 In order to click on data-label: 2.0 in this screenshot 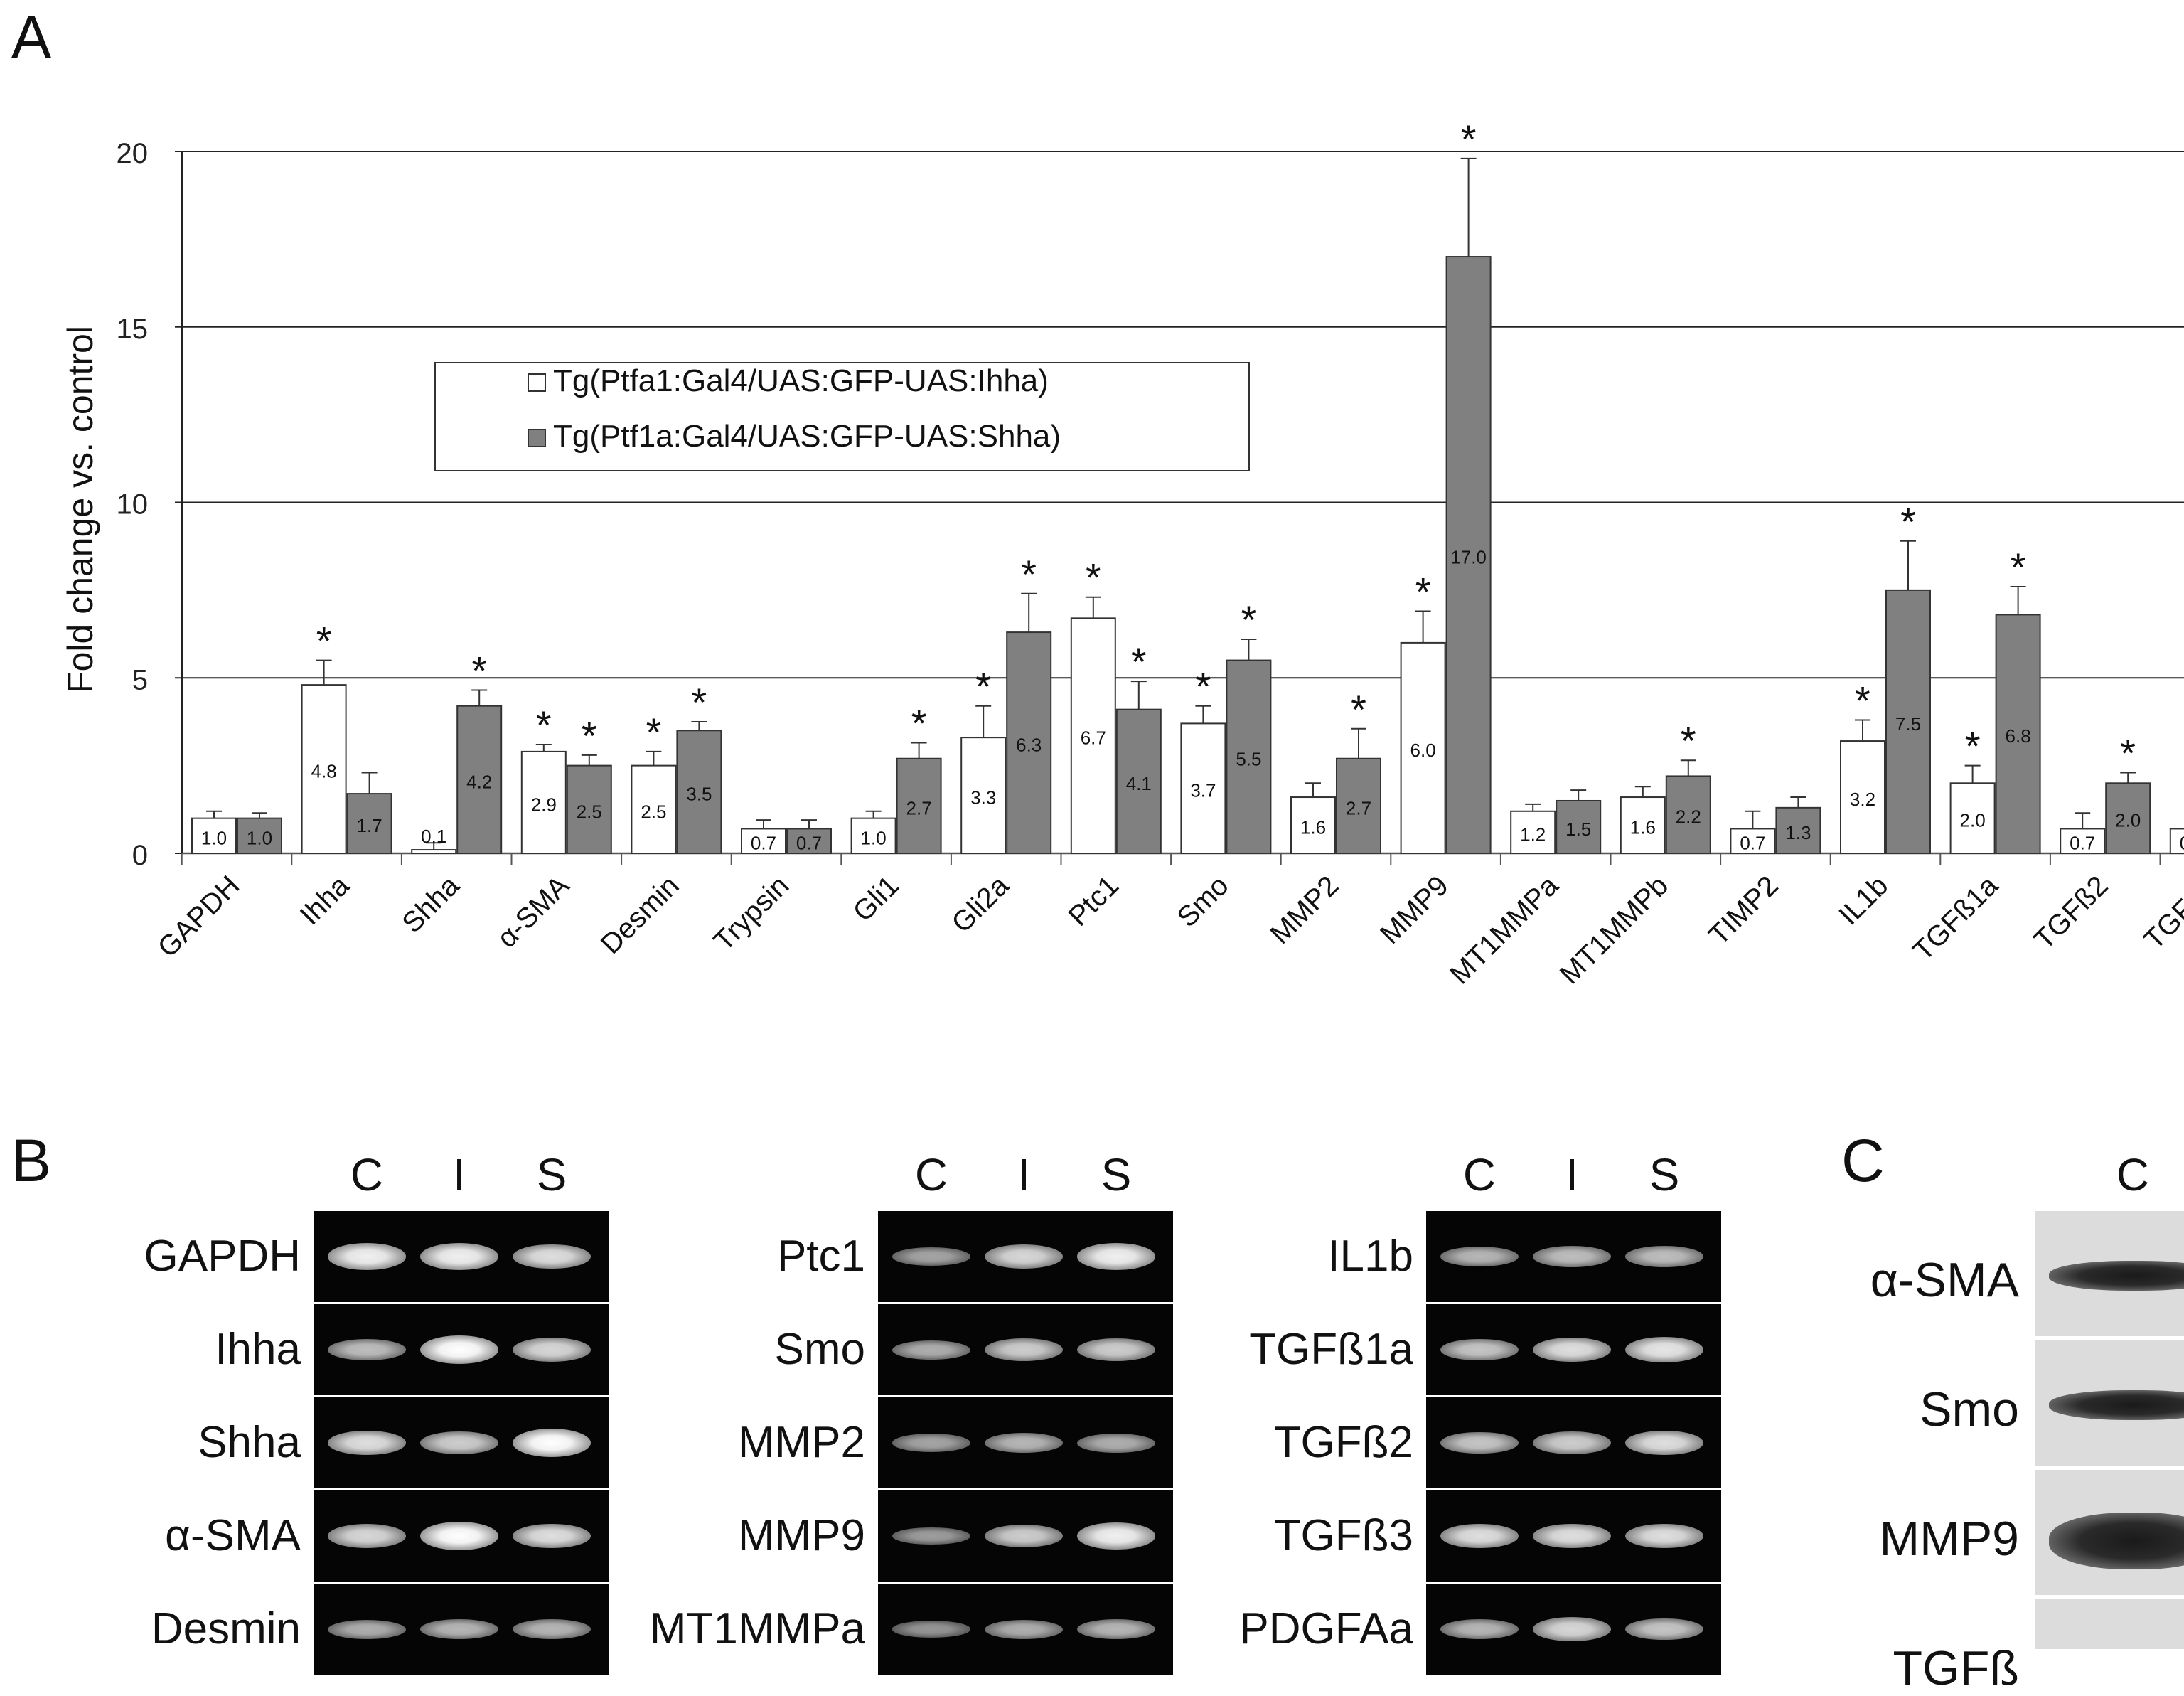, I will do `click(2128, 820)`.